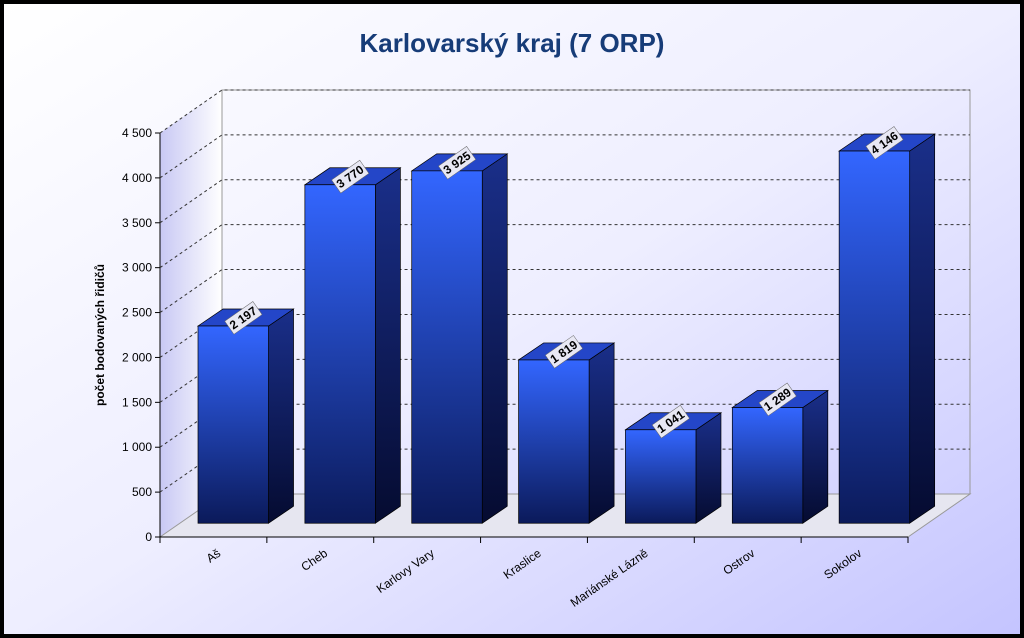 The height and width of the screenshot is (638, 1024). Describe the element at coordinates (148, 537) in the screenshot. I see `y-tick-label: 0` at that location.